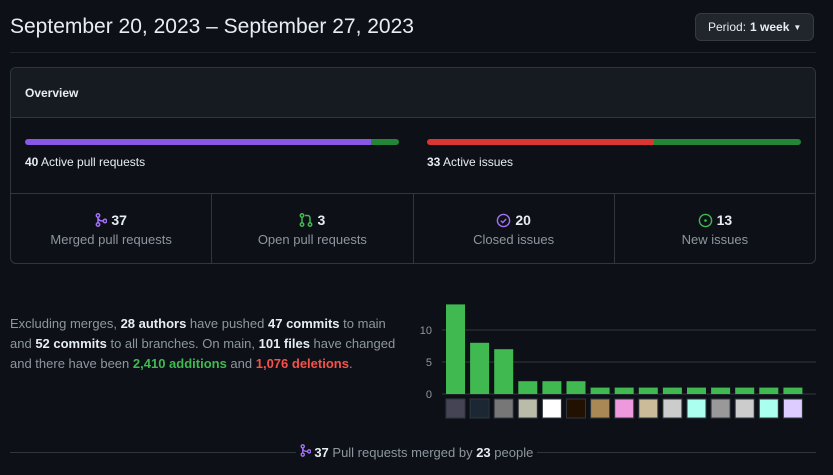  I want to click on files-count: 101 files, so click(284, 343).